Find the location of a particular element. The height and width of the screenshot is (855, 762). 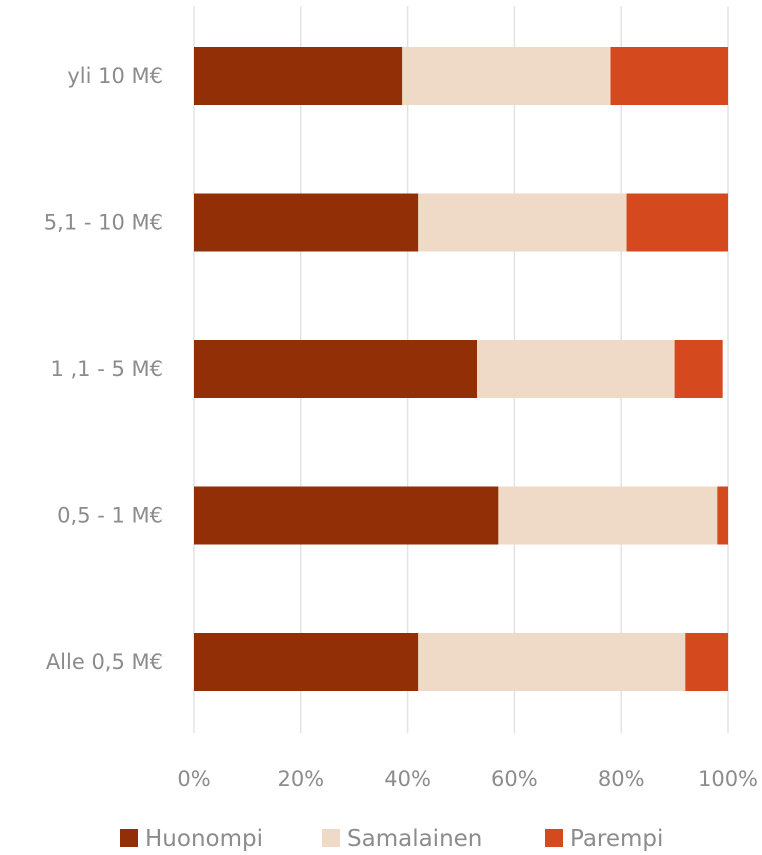

x-tick-labels: 0% 20% 40% 60% 80% 100% is located at coordinates (467, 779).